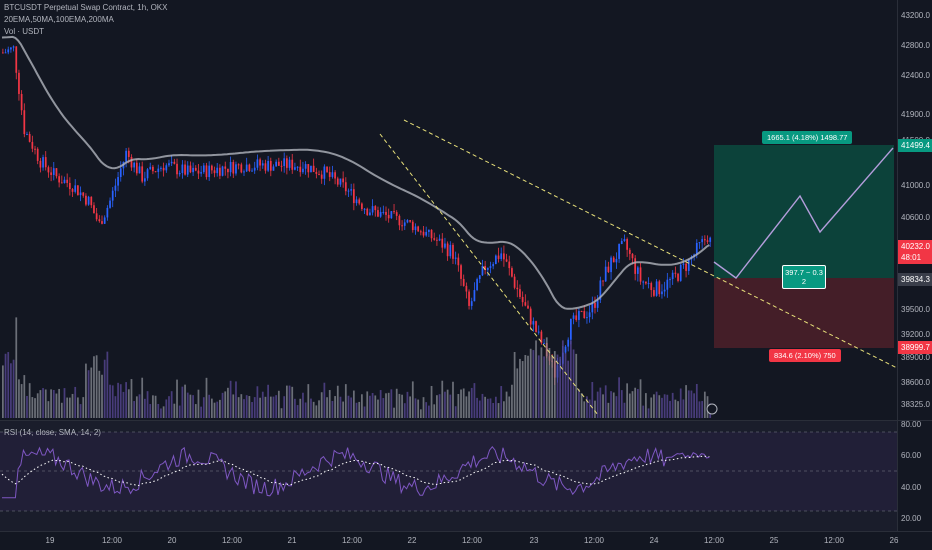 The width and height of the screenshot is (932, 550). What do you see at coordinates (24, 31) in the screenshot?
I see `volume-legend: Vol · USDT` at bounding box center [24, 31].